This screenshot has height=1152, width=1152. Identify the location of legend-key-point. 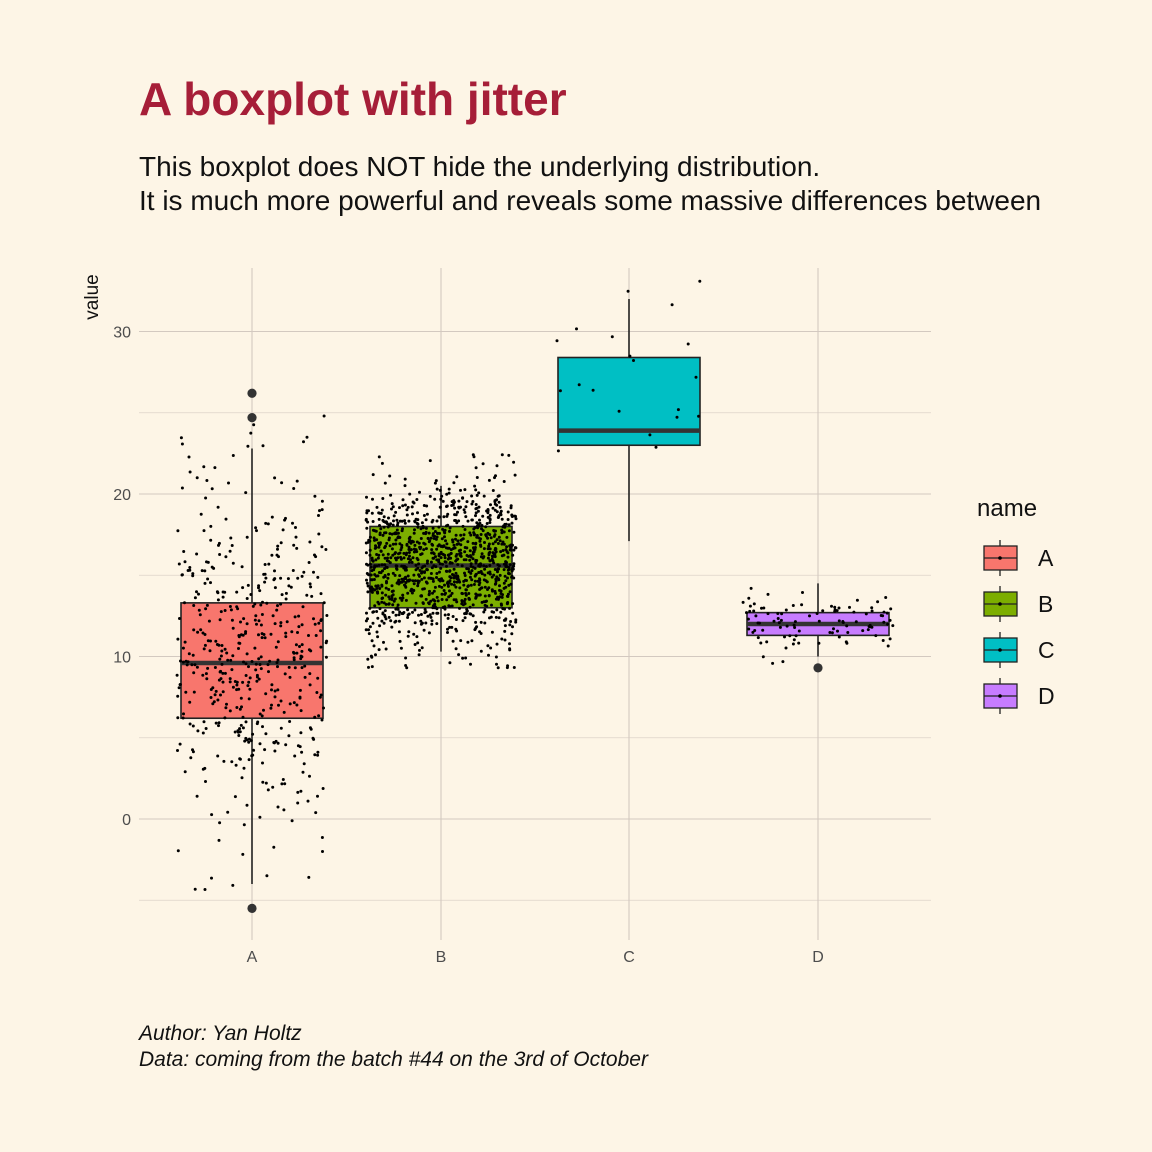
(1000, 696).